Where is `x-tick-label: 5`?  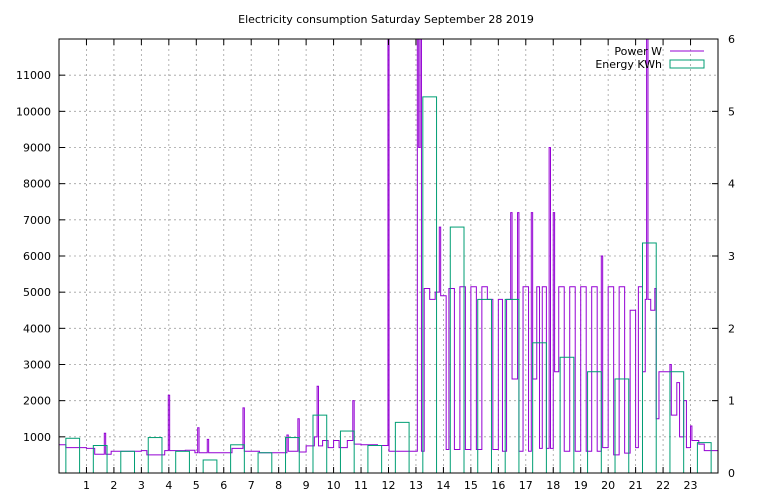 x-tick-label: 5 is located at coordinates (196, 485).